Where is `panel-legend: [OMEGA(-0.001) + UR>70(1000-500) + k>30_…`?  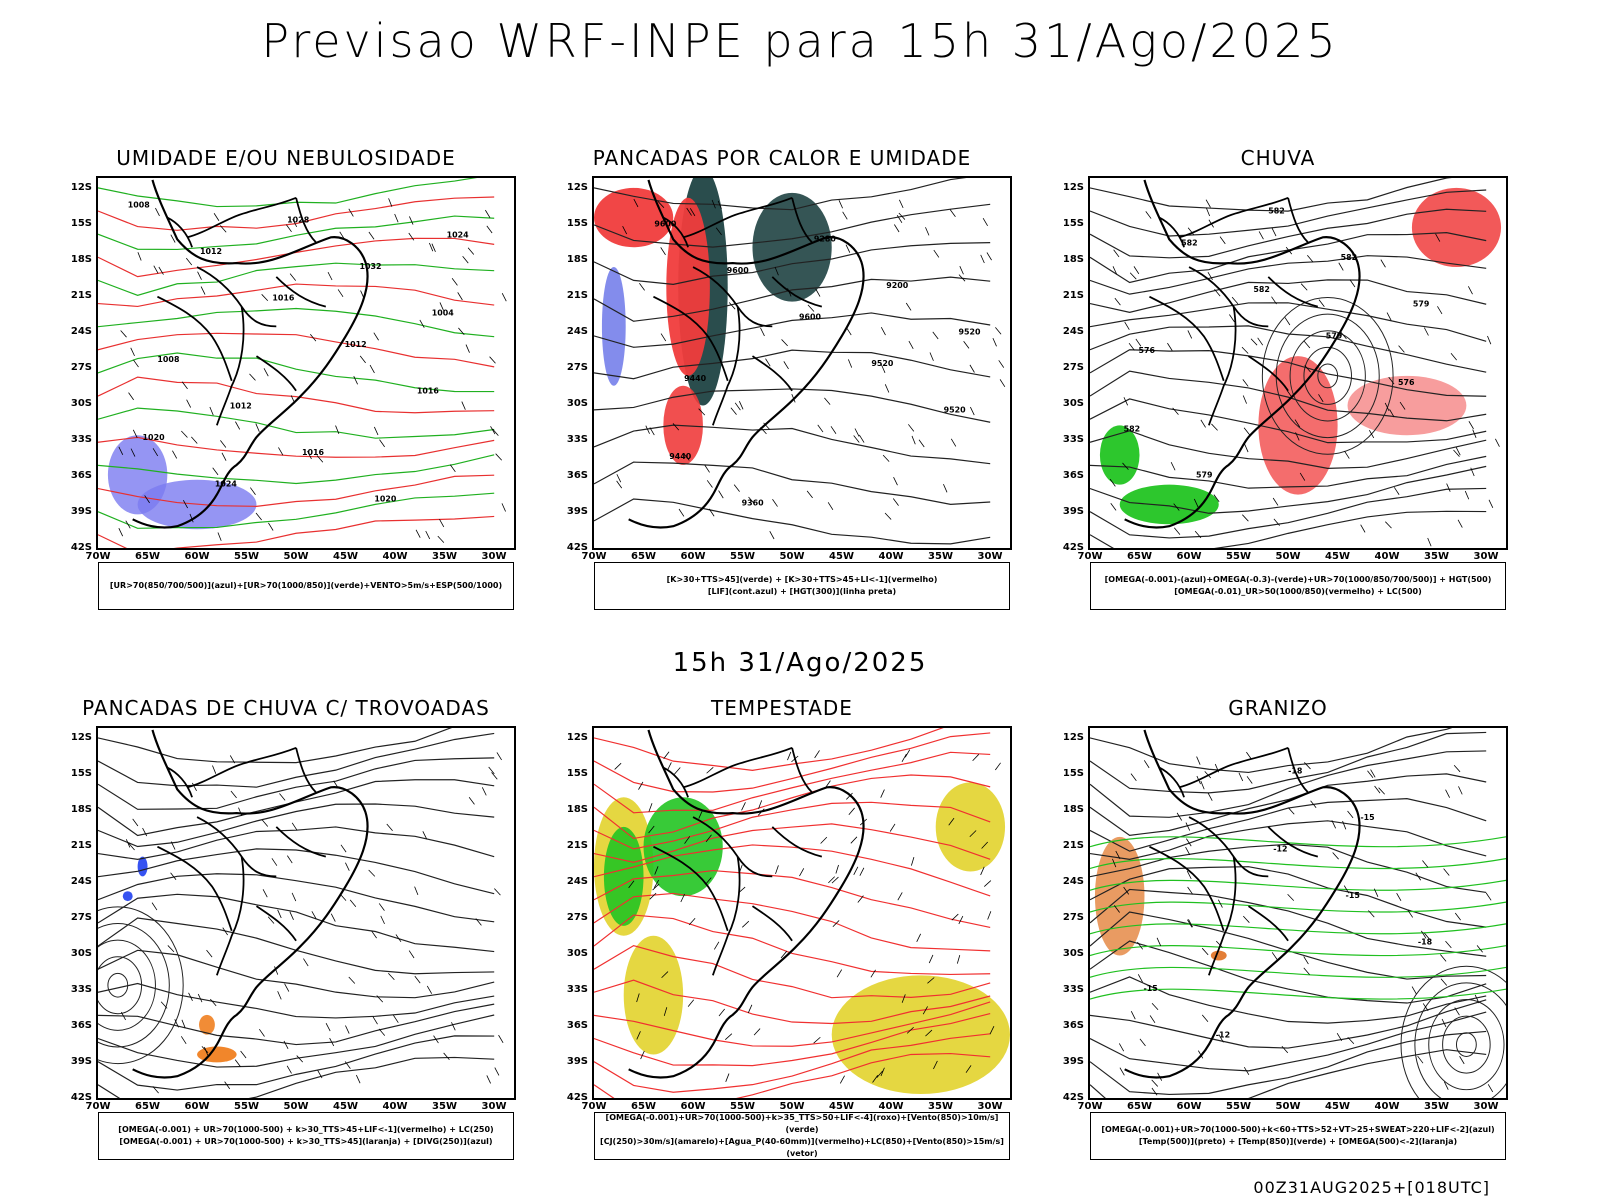
panel-legend: [OMEGA(-0.001) + UR>70(1000-500) + k>30_… is located at coordinates (306, 1136).